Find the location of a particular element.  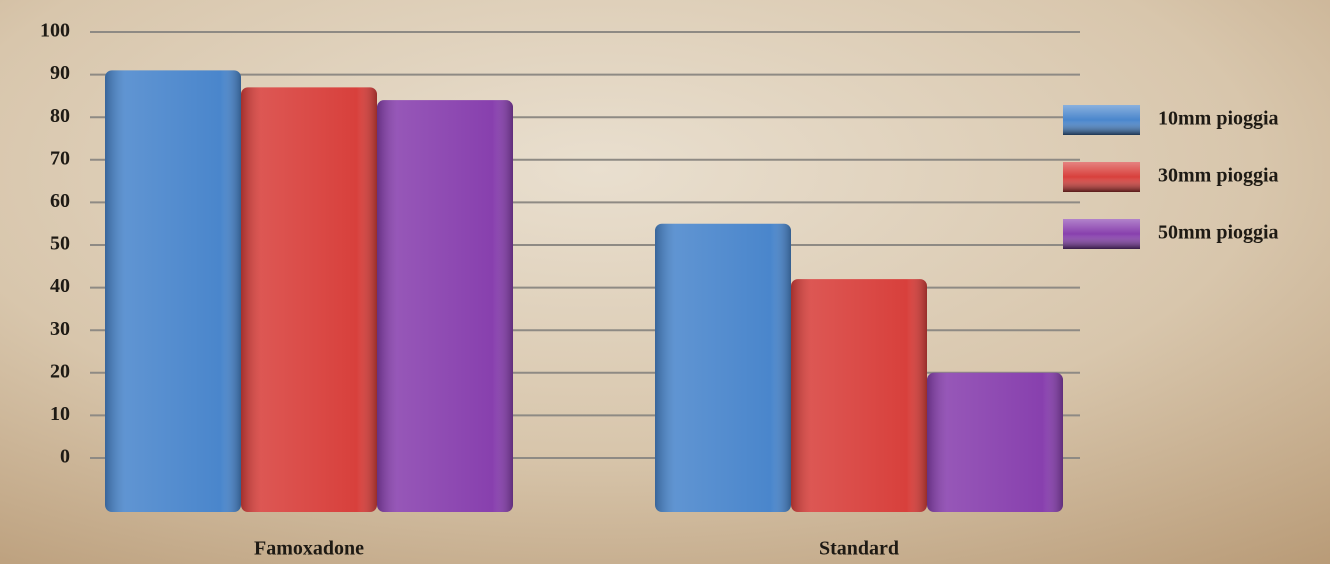

y-tick-label: 40 is located at coordinates (60, 286).